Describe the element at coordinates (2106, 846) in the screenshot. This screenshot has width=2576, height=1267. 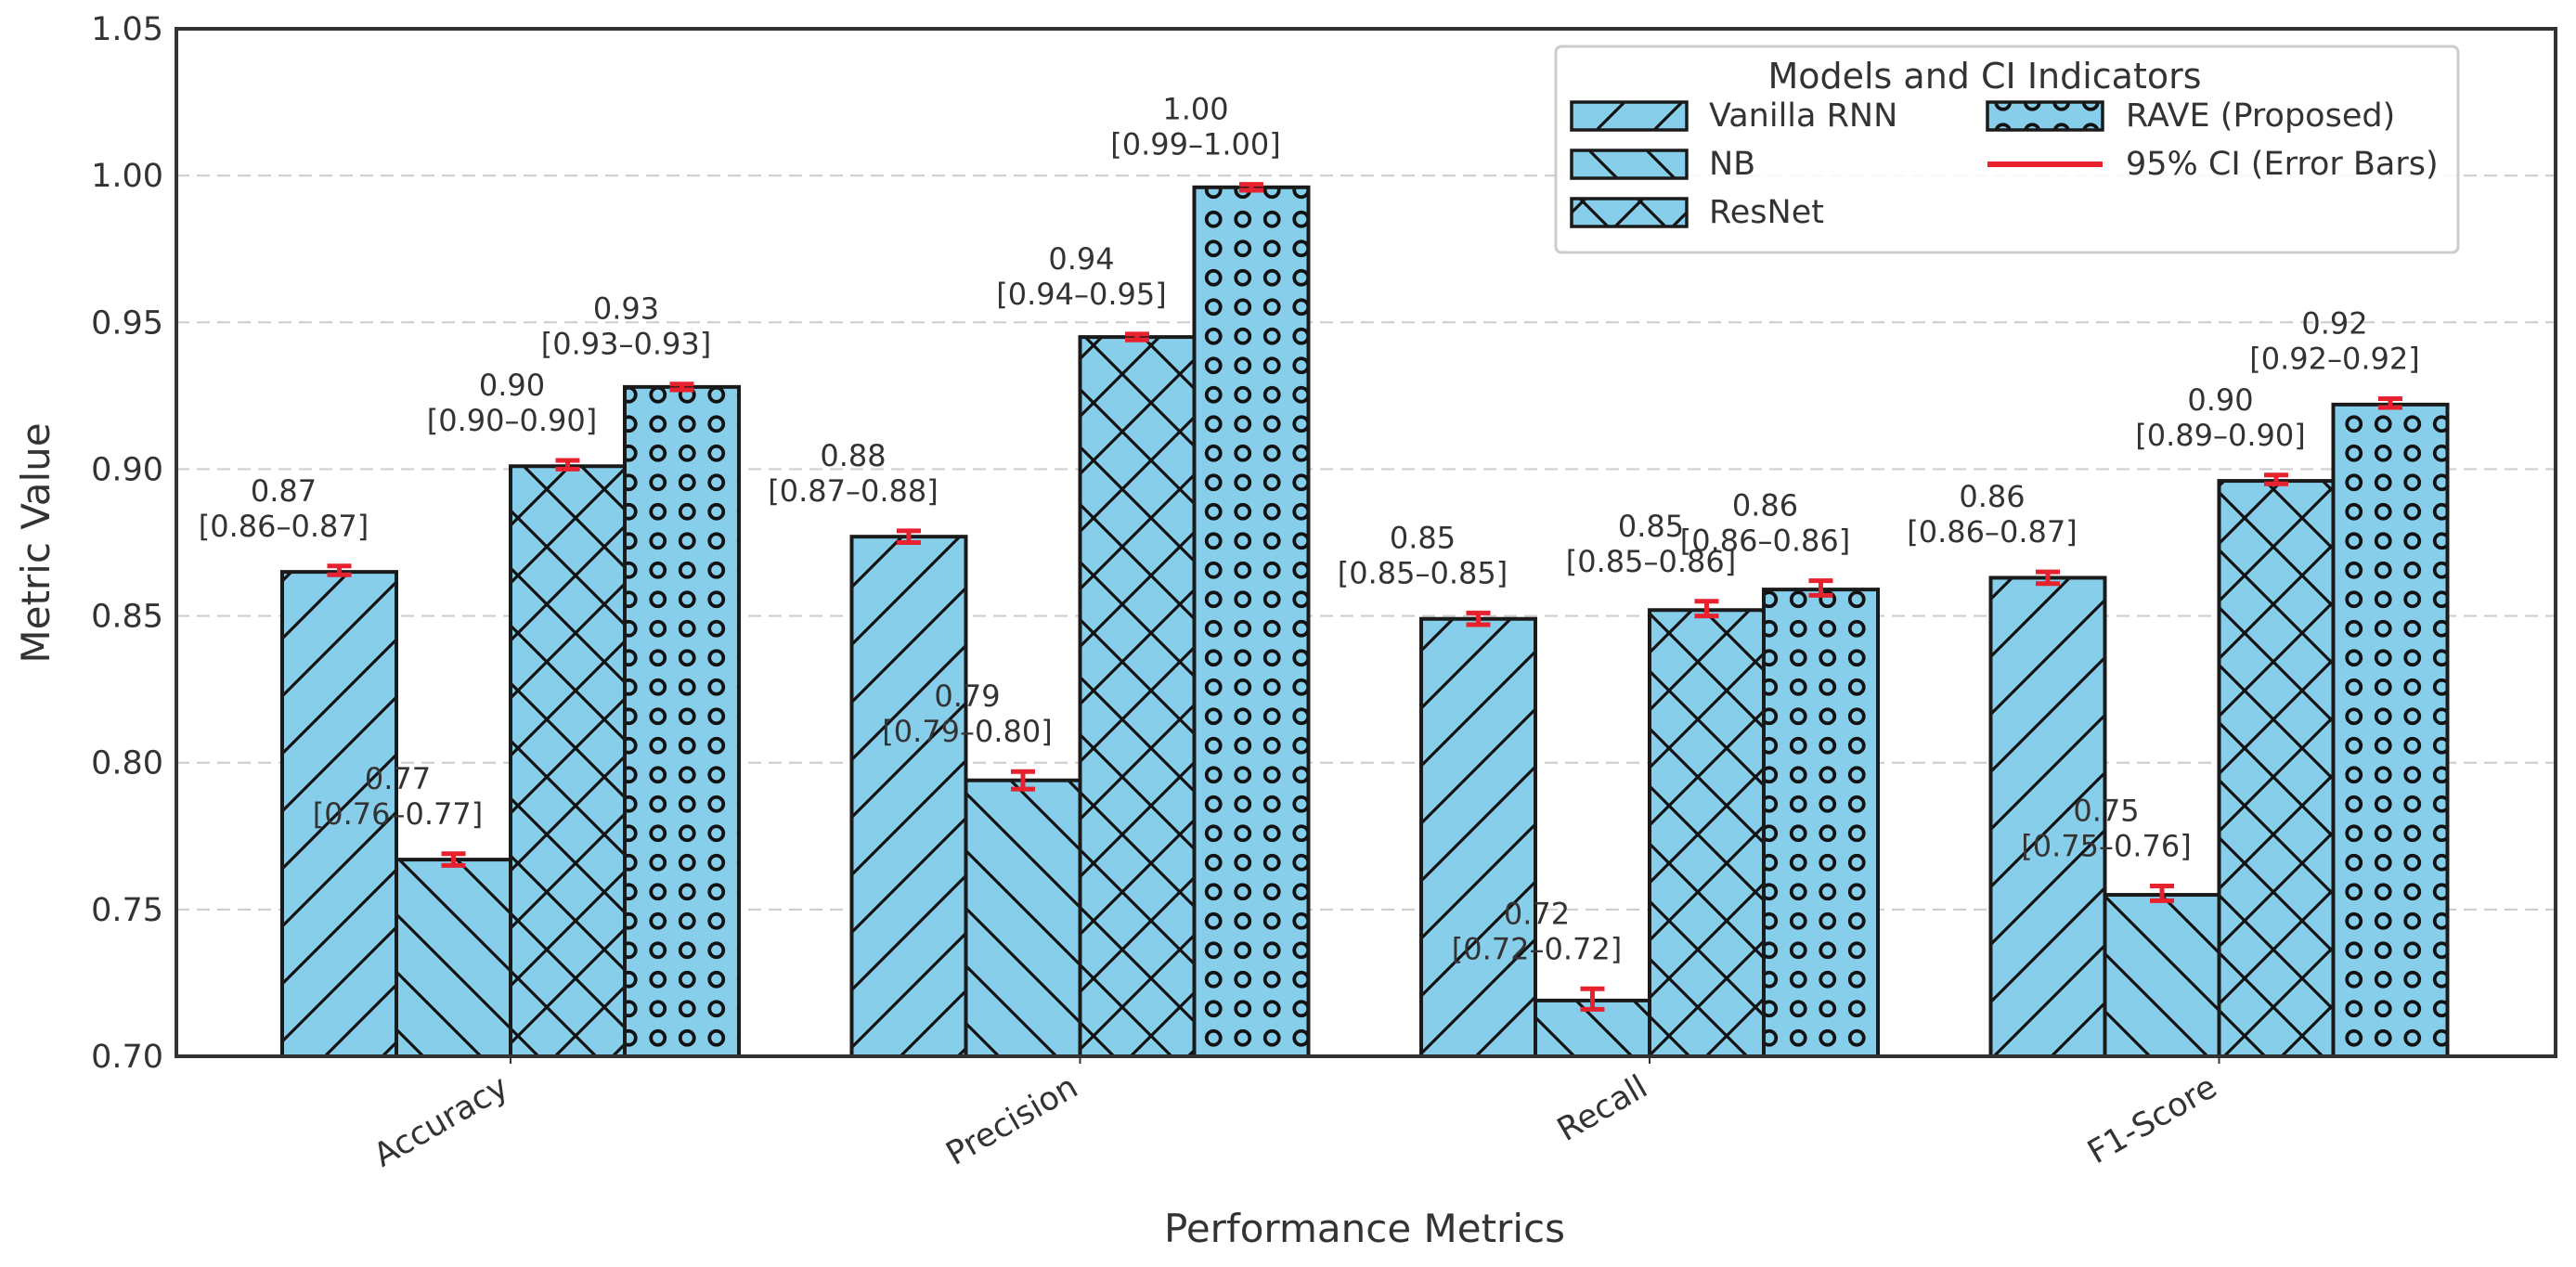
I see `ci-label: [0.75–0.76]` at that location.